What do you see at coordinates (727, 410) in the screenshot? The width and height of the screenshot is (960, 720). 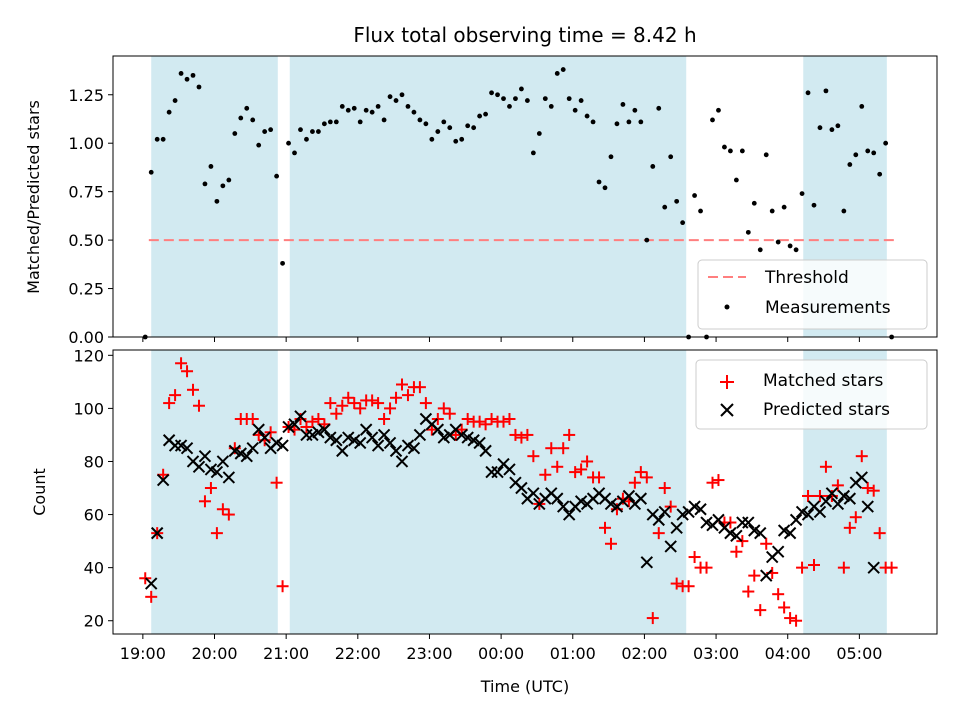 I see `legend-predicted-swatch` at bounding box center [727, 410].